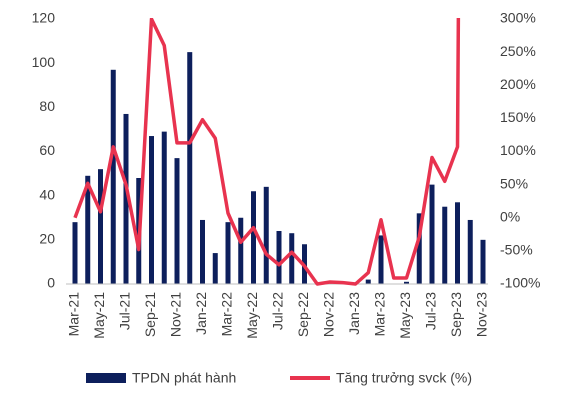  Describe the element at coordinates (514, 183) in the screenshot. I see `y2-tick-label: 50%` at that location.